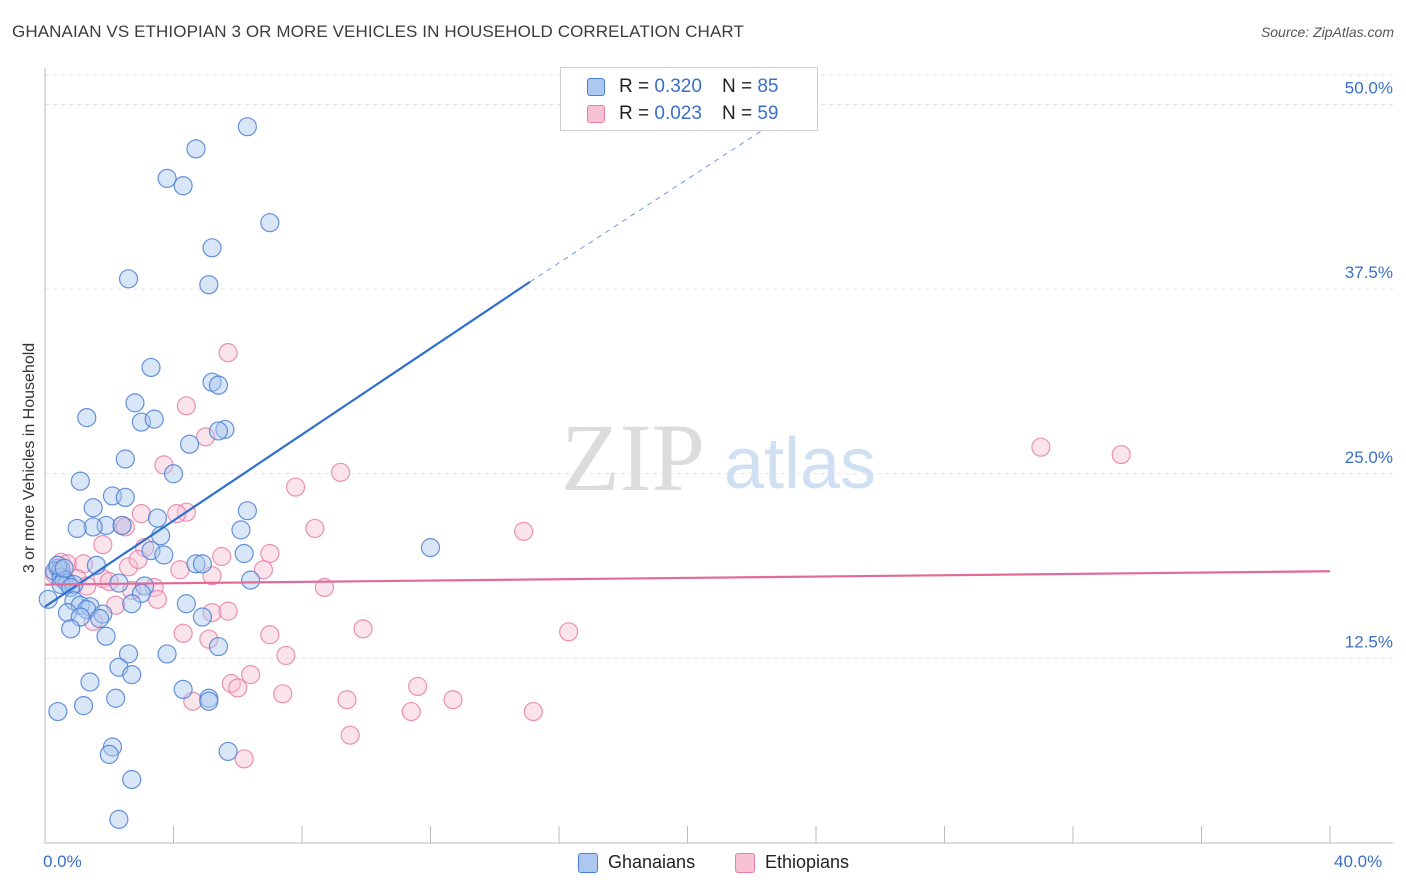 The width and height of the screenshot is (1406, 892). What do you see at coordinates (1369, 641) in the screenshot?
I see `y-tick-label: 12.5%` at bounding box center [1369, 641].